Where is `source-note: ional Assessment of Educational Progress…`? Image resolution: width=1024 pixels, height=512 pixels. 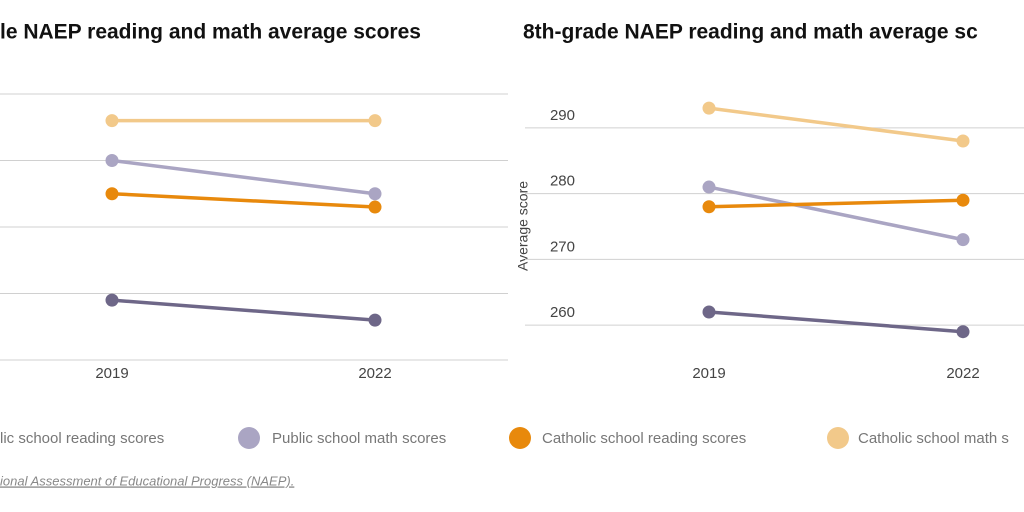
source-note: ional Assessment of Educational Progress… is located at coordinates (147, 480).